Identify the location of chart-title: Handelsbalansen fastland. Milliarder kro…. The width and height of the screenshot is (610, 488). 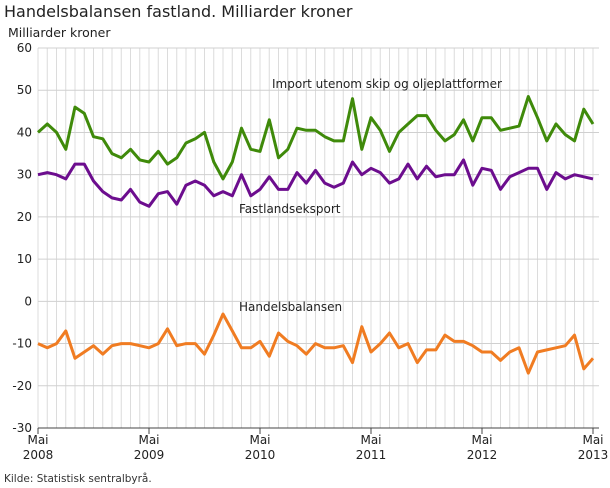
(178, 11).